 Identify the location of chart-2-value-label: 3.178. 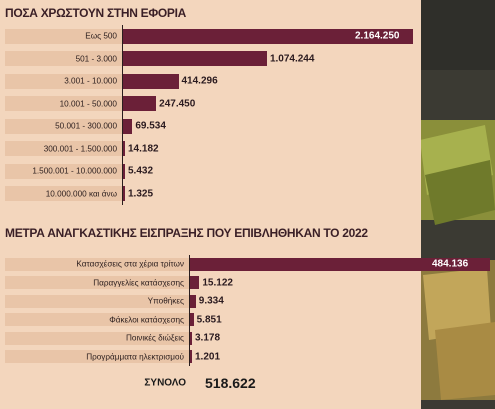
(208, 338).